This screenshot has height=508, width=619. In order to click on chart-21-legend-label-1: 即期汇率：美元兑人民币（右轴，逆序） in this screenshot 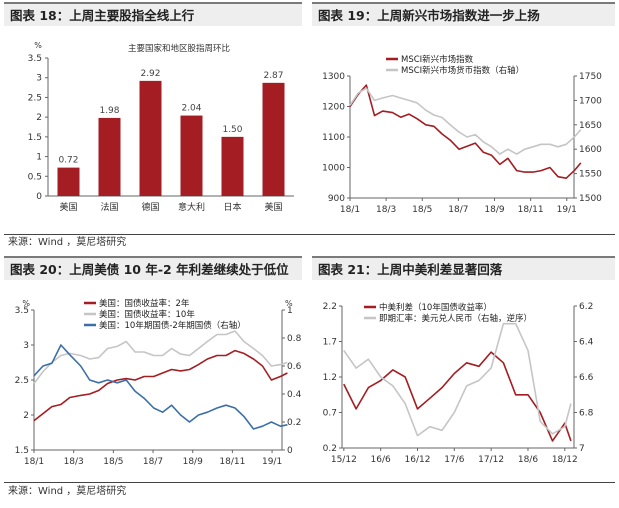, I will do `click(455, 318)`.